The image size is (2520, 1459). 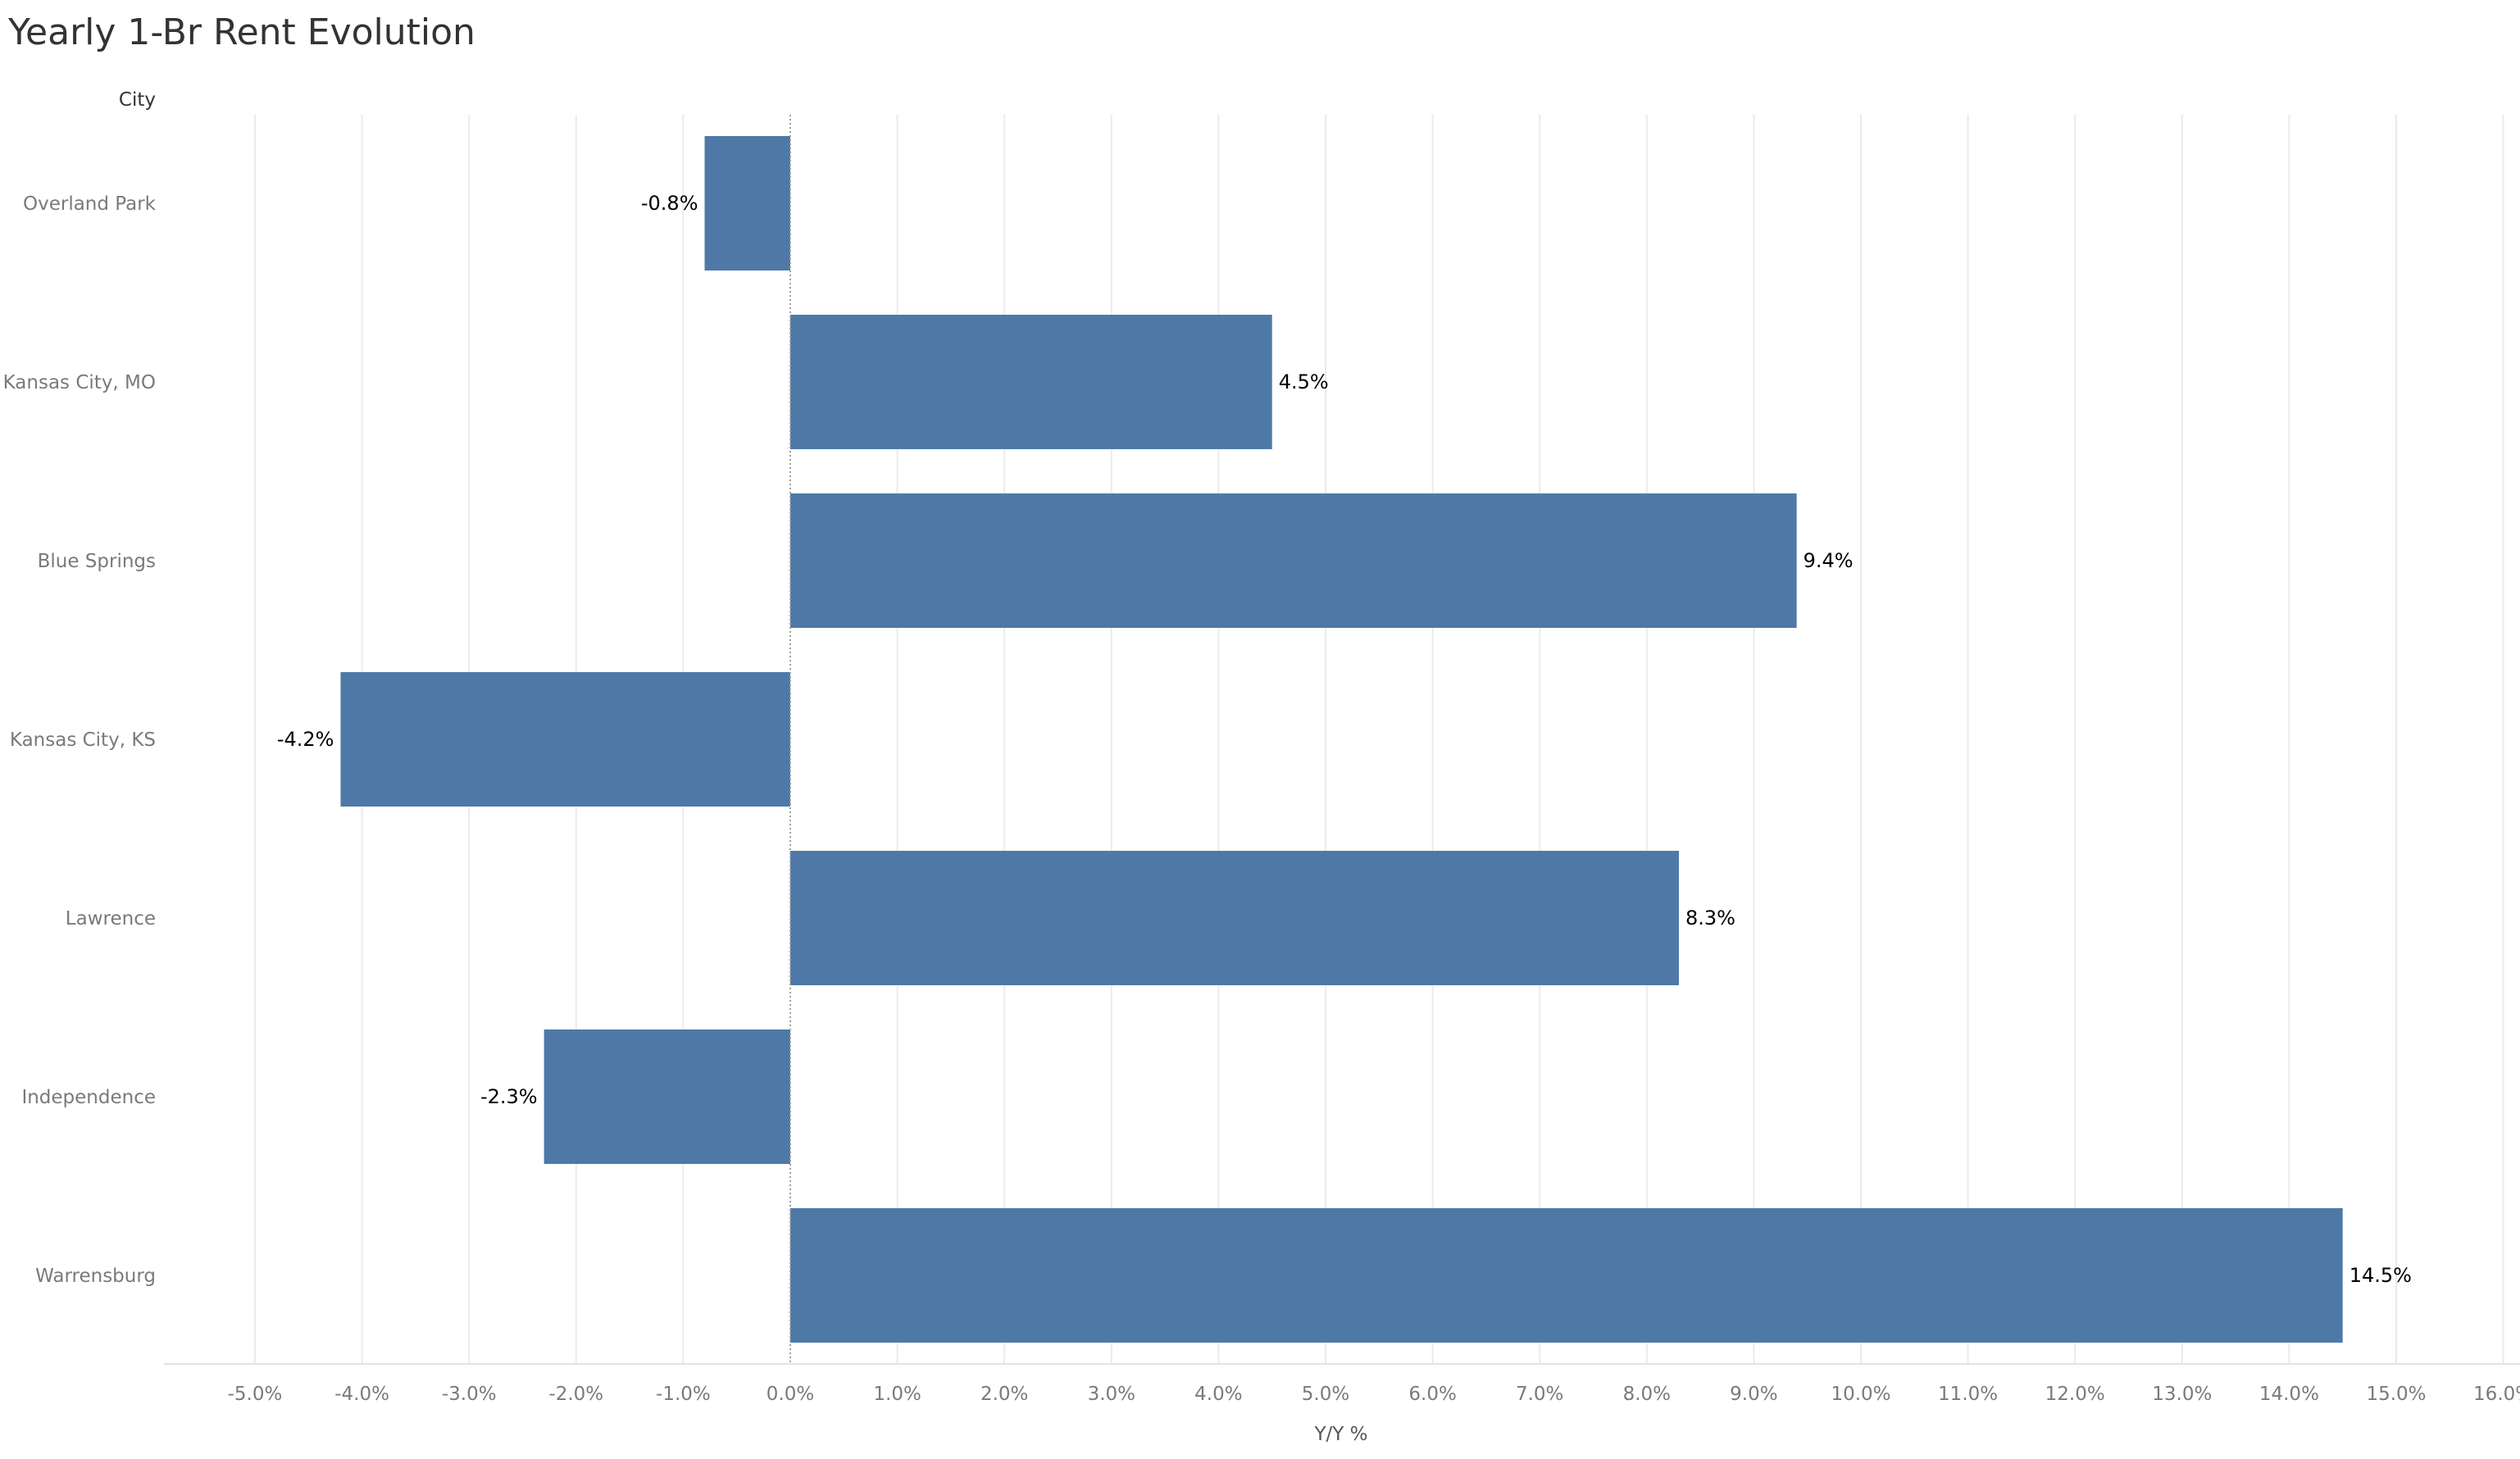 What do you see at coordinates (95, 1277) in the screenshot?
I see `category-label: Warrensburg` at bounding box center [95, 1277].